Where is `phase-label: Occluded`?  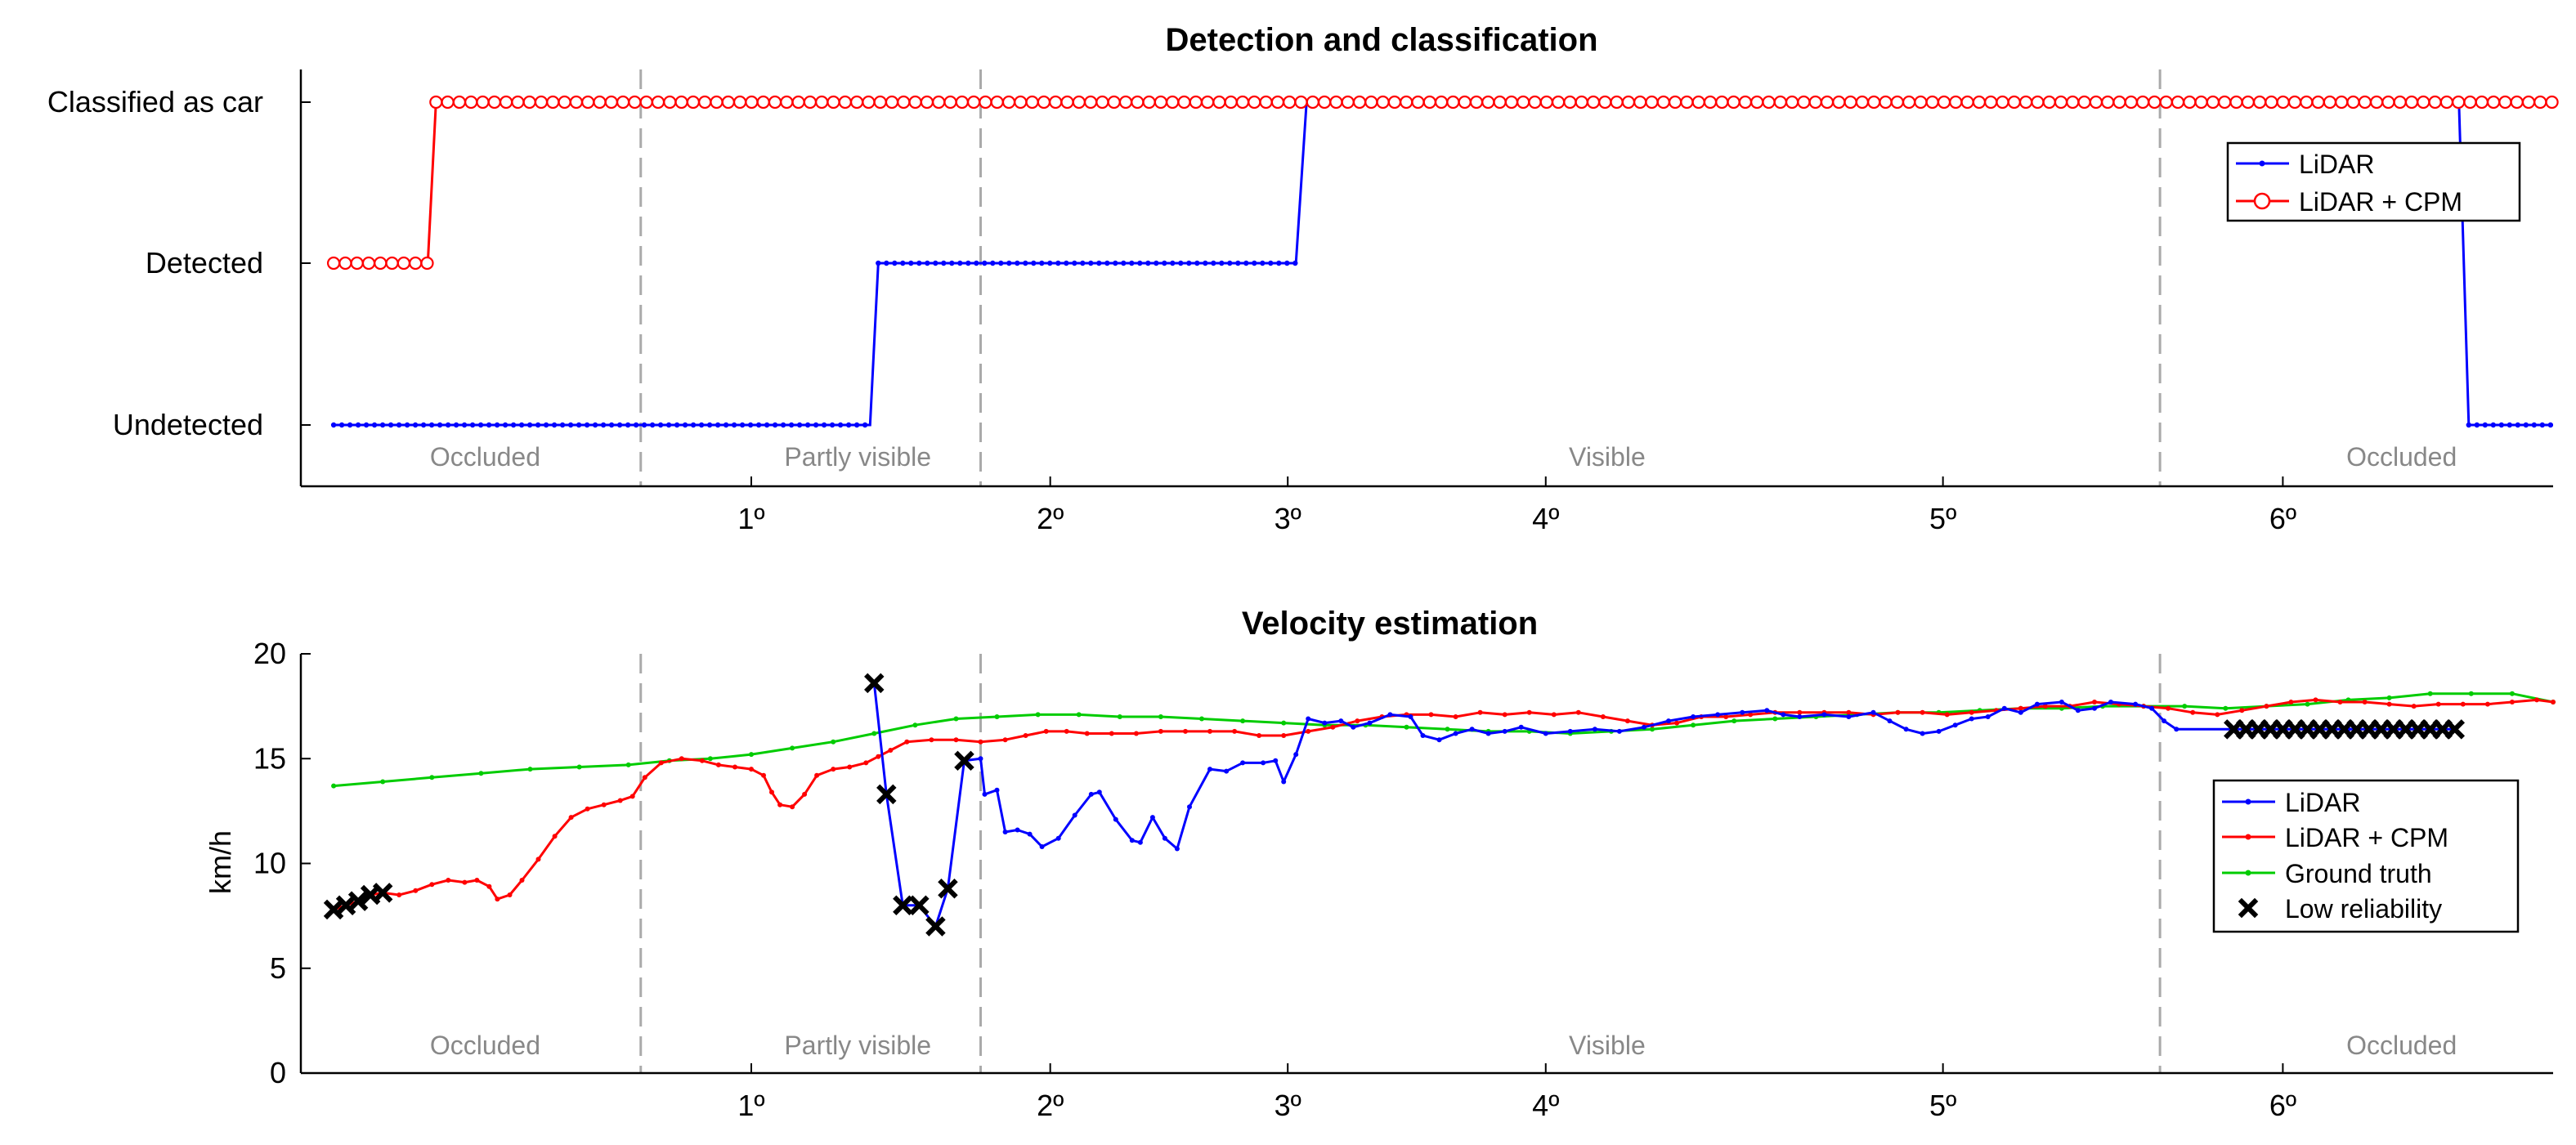
phase-label: Occluded is located at coordinates (2401, 1045).